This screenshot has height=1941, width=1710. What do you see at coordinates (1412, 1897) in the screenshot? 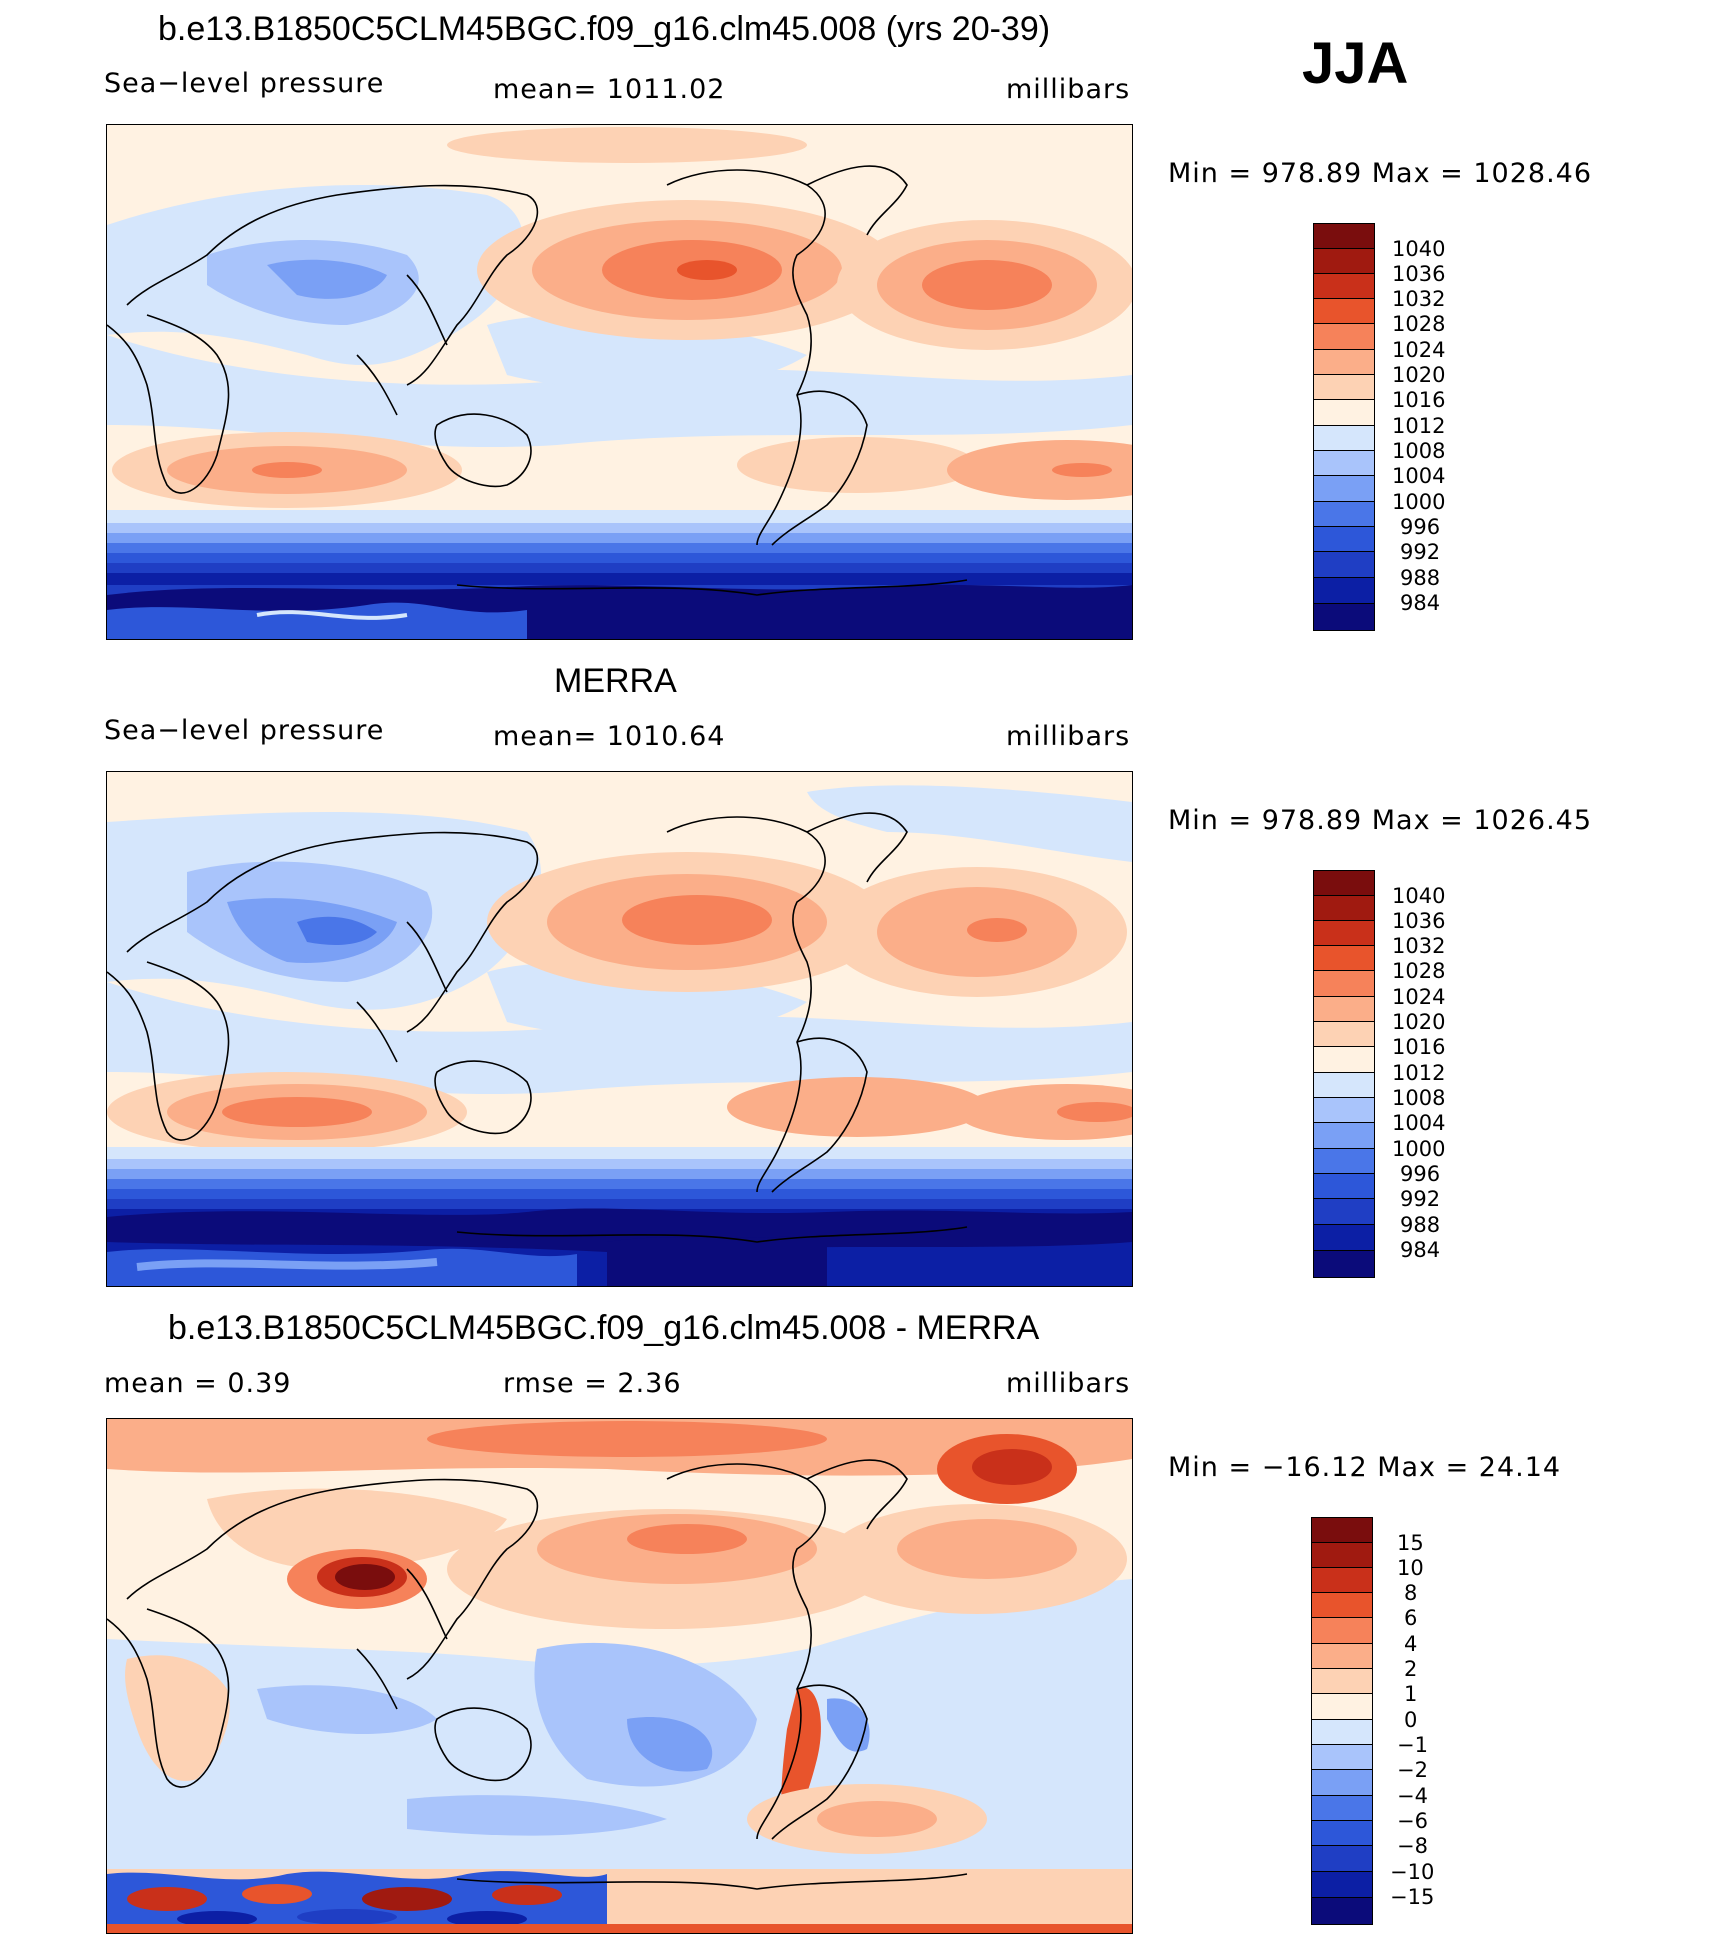
I see `cbar3-label: −15` at bounding box center [1412, 1897].